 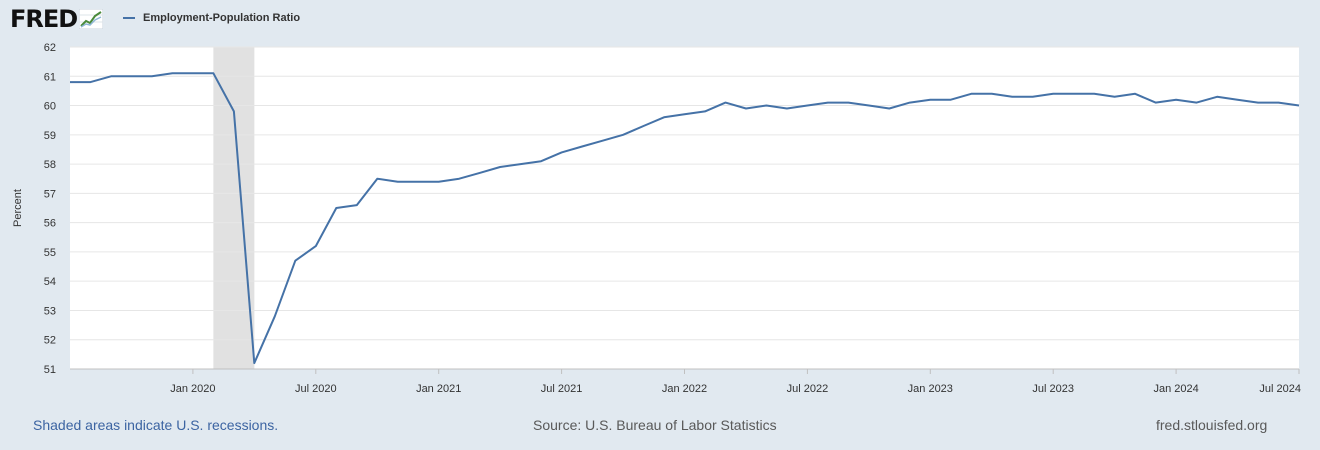 I want to click on y-tick-label: 53, so click(x=50, y=311).